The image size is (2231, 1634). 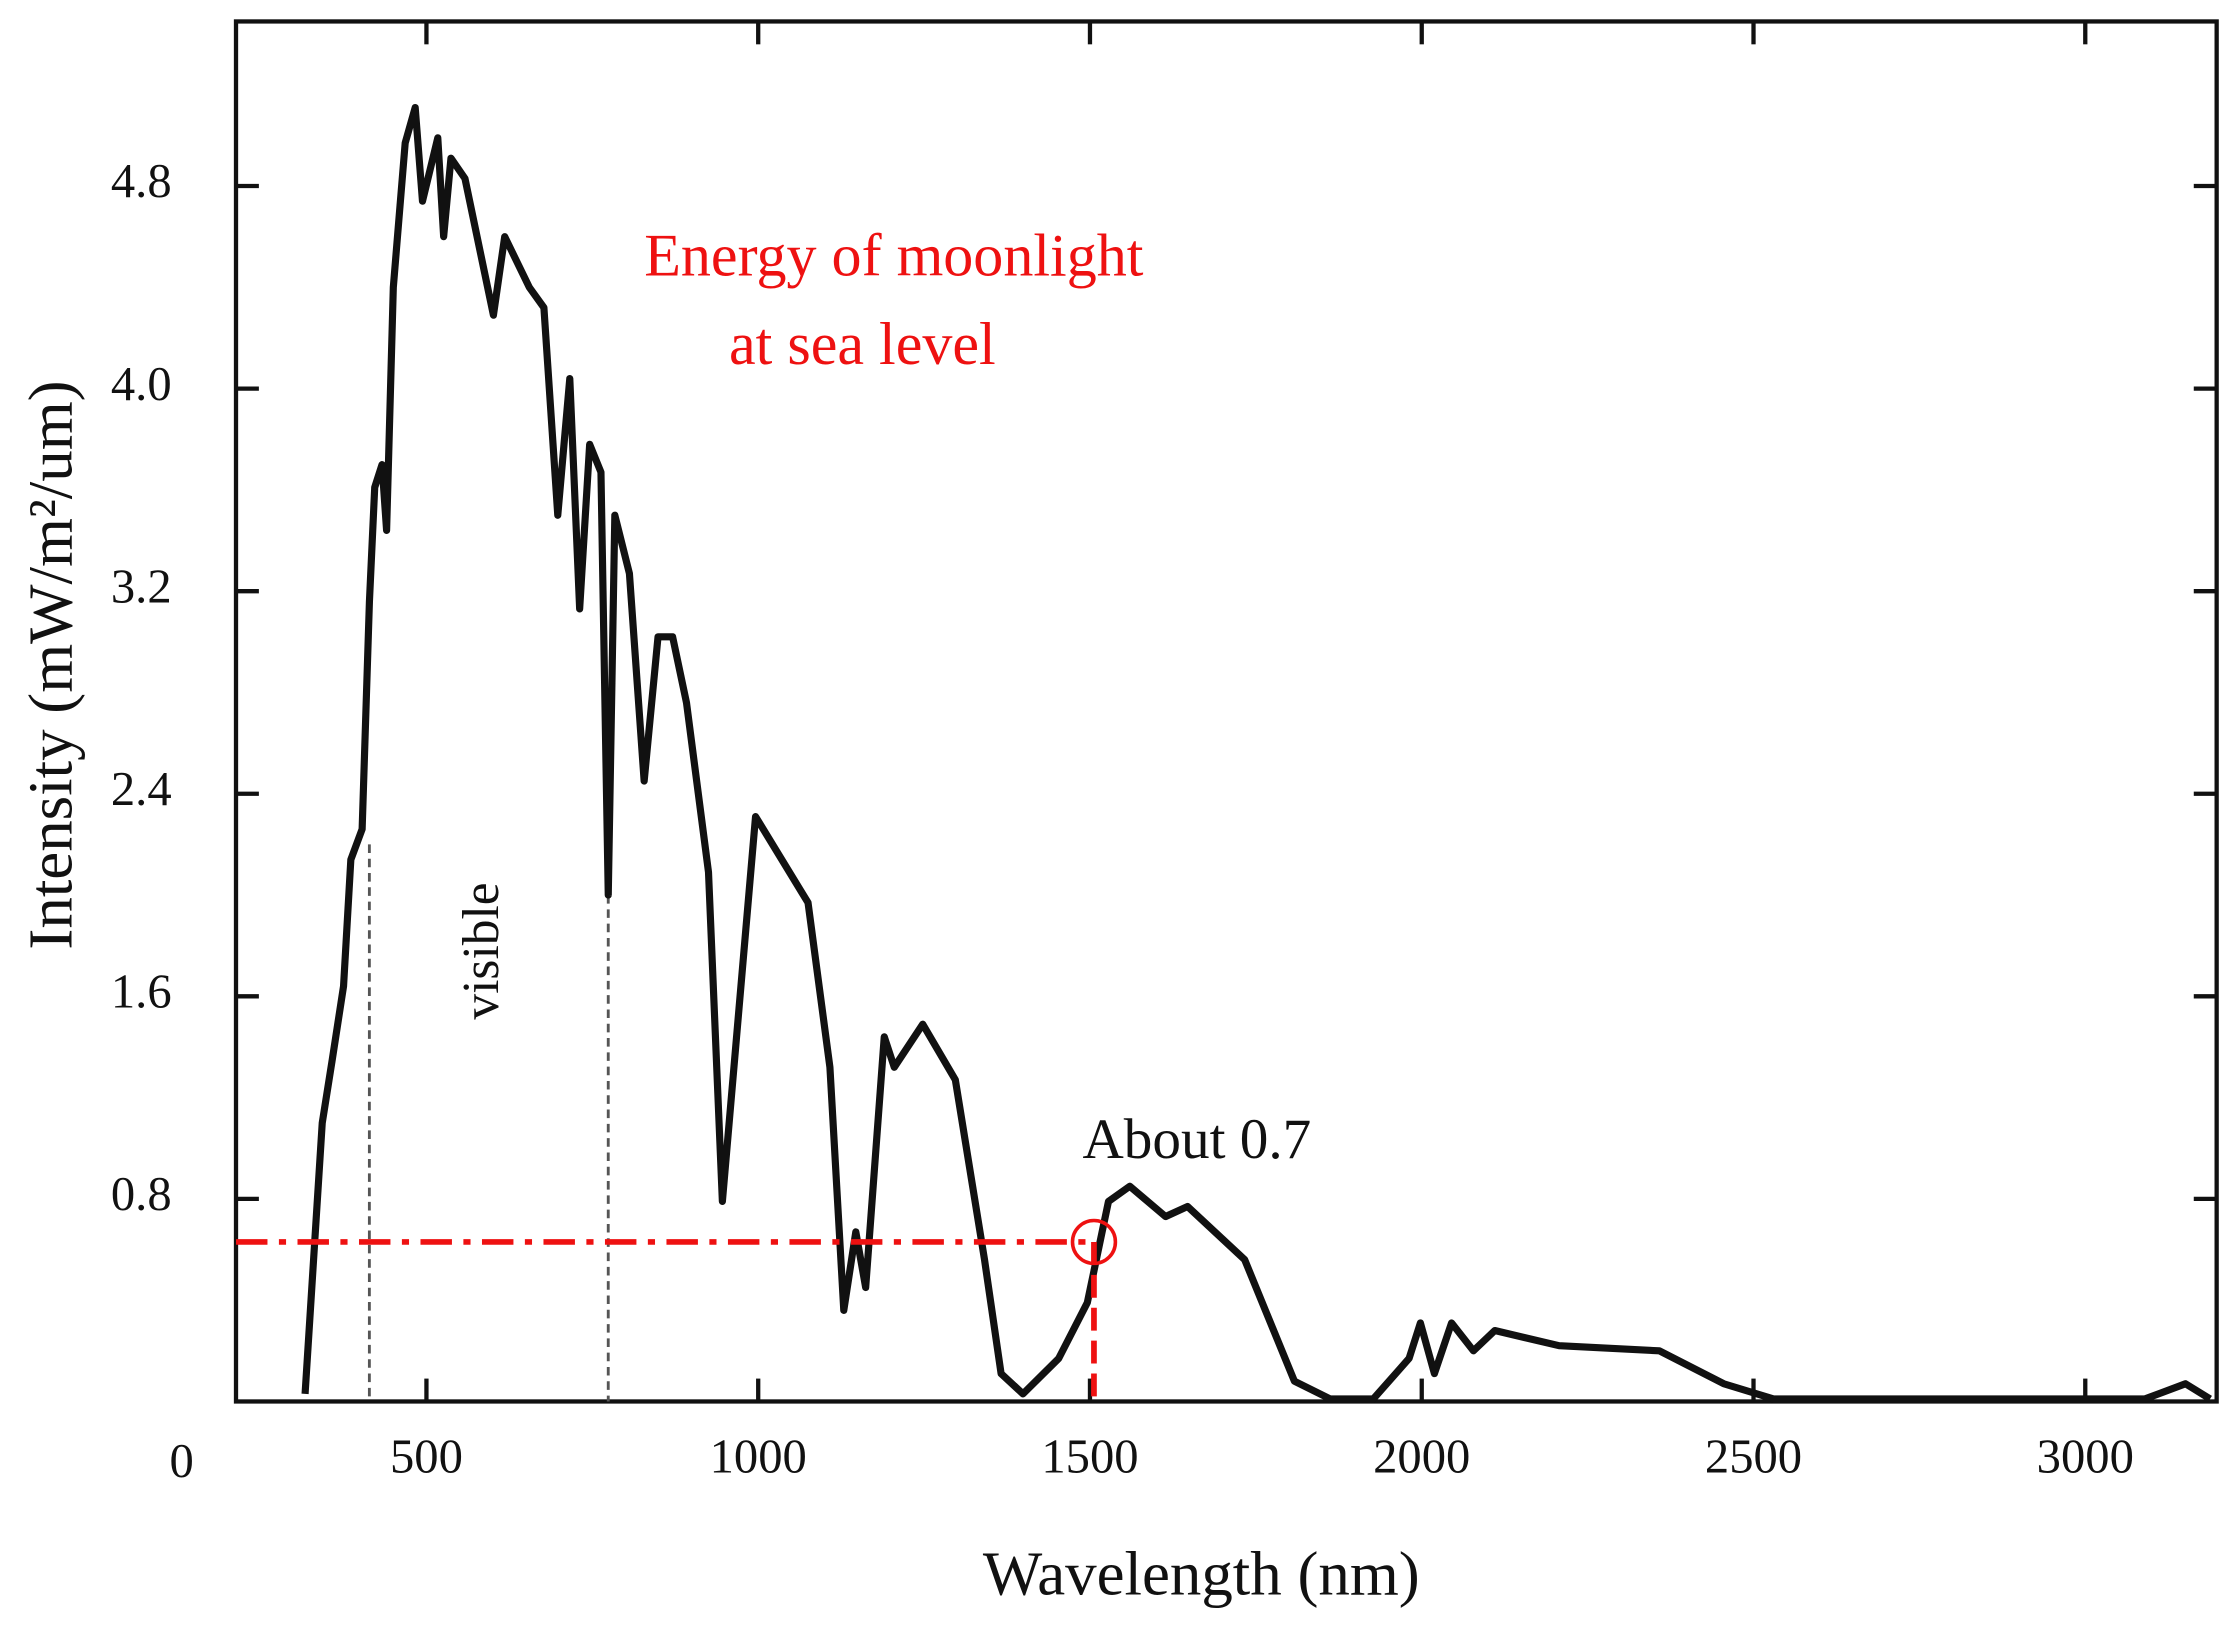 I want to click on x-tick-label: 3000, so click(x=2085, y=1457).